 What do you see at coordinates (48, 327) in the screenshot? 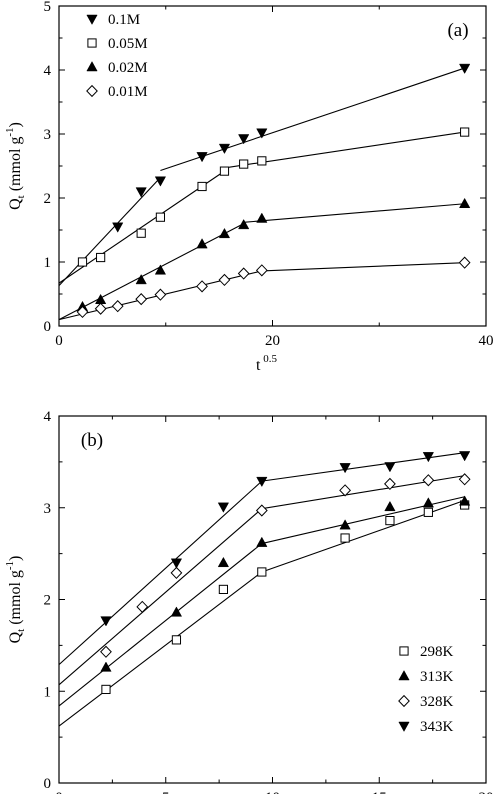
I see `panel-a-y-tick-label: 0` at bounding box center [48, 327].